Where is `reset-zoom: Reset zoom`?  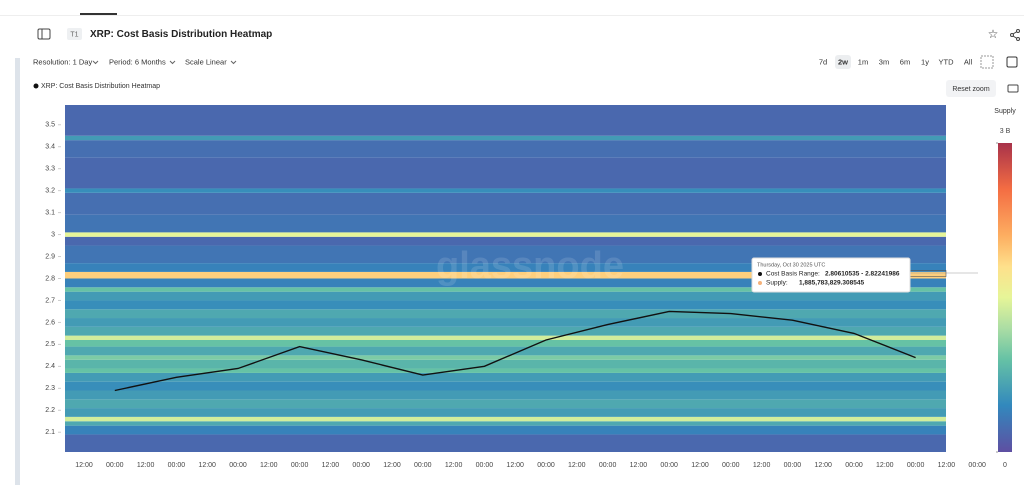 reset-zoom: Reset zoom is located at coordinates (971, 89).